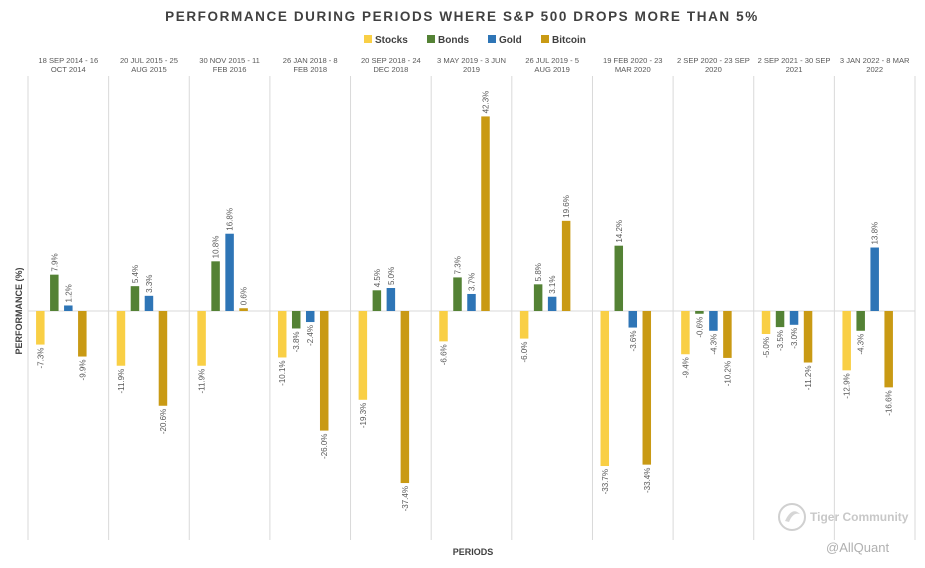 This screenshot has height=568, width=925. Describe the element at coordinates (875, 60) in the screenshot. I see `period-label: 3 JAN 2022 - 8 MAR` at that location.